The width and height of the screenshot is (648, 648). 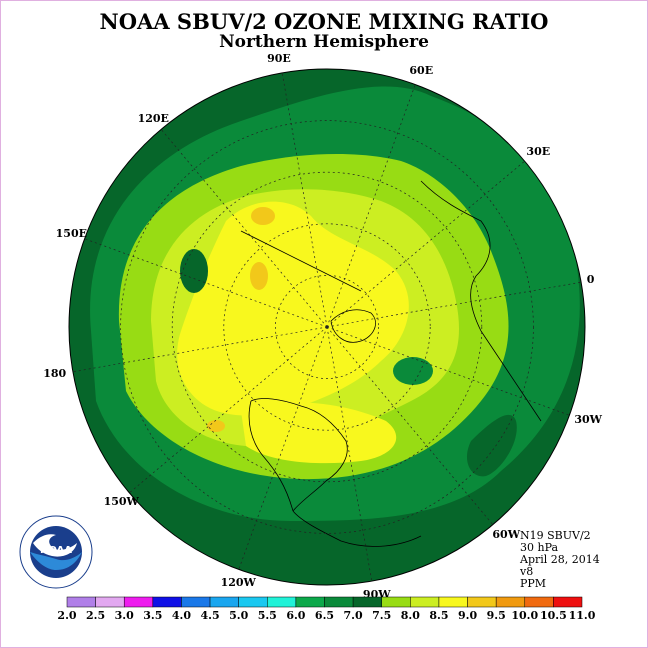 I want to click on units-label: PPM, so click(x=533, y=583).